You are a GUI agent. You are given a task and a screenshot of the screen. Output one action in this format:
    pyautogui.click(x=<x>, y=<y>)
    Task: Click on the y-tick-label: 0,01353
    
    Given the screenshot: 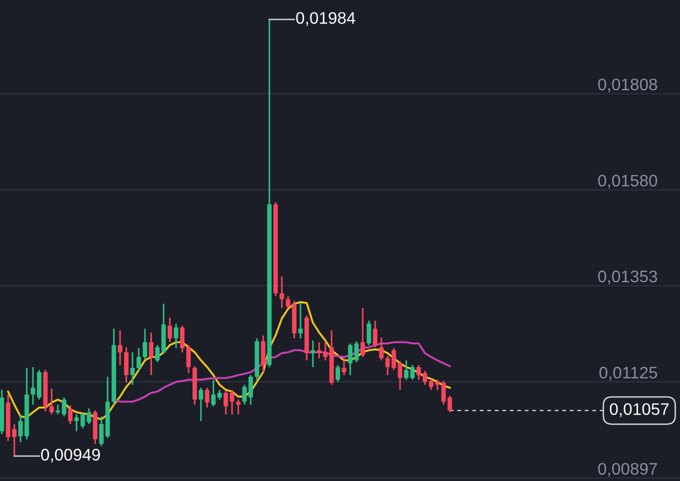 What is the action you would take?
    pyautogui.click(x=628, y=277)
    